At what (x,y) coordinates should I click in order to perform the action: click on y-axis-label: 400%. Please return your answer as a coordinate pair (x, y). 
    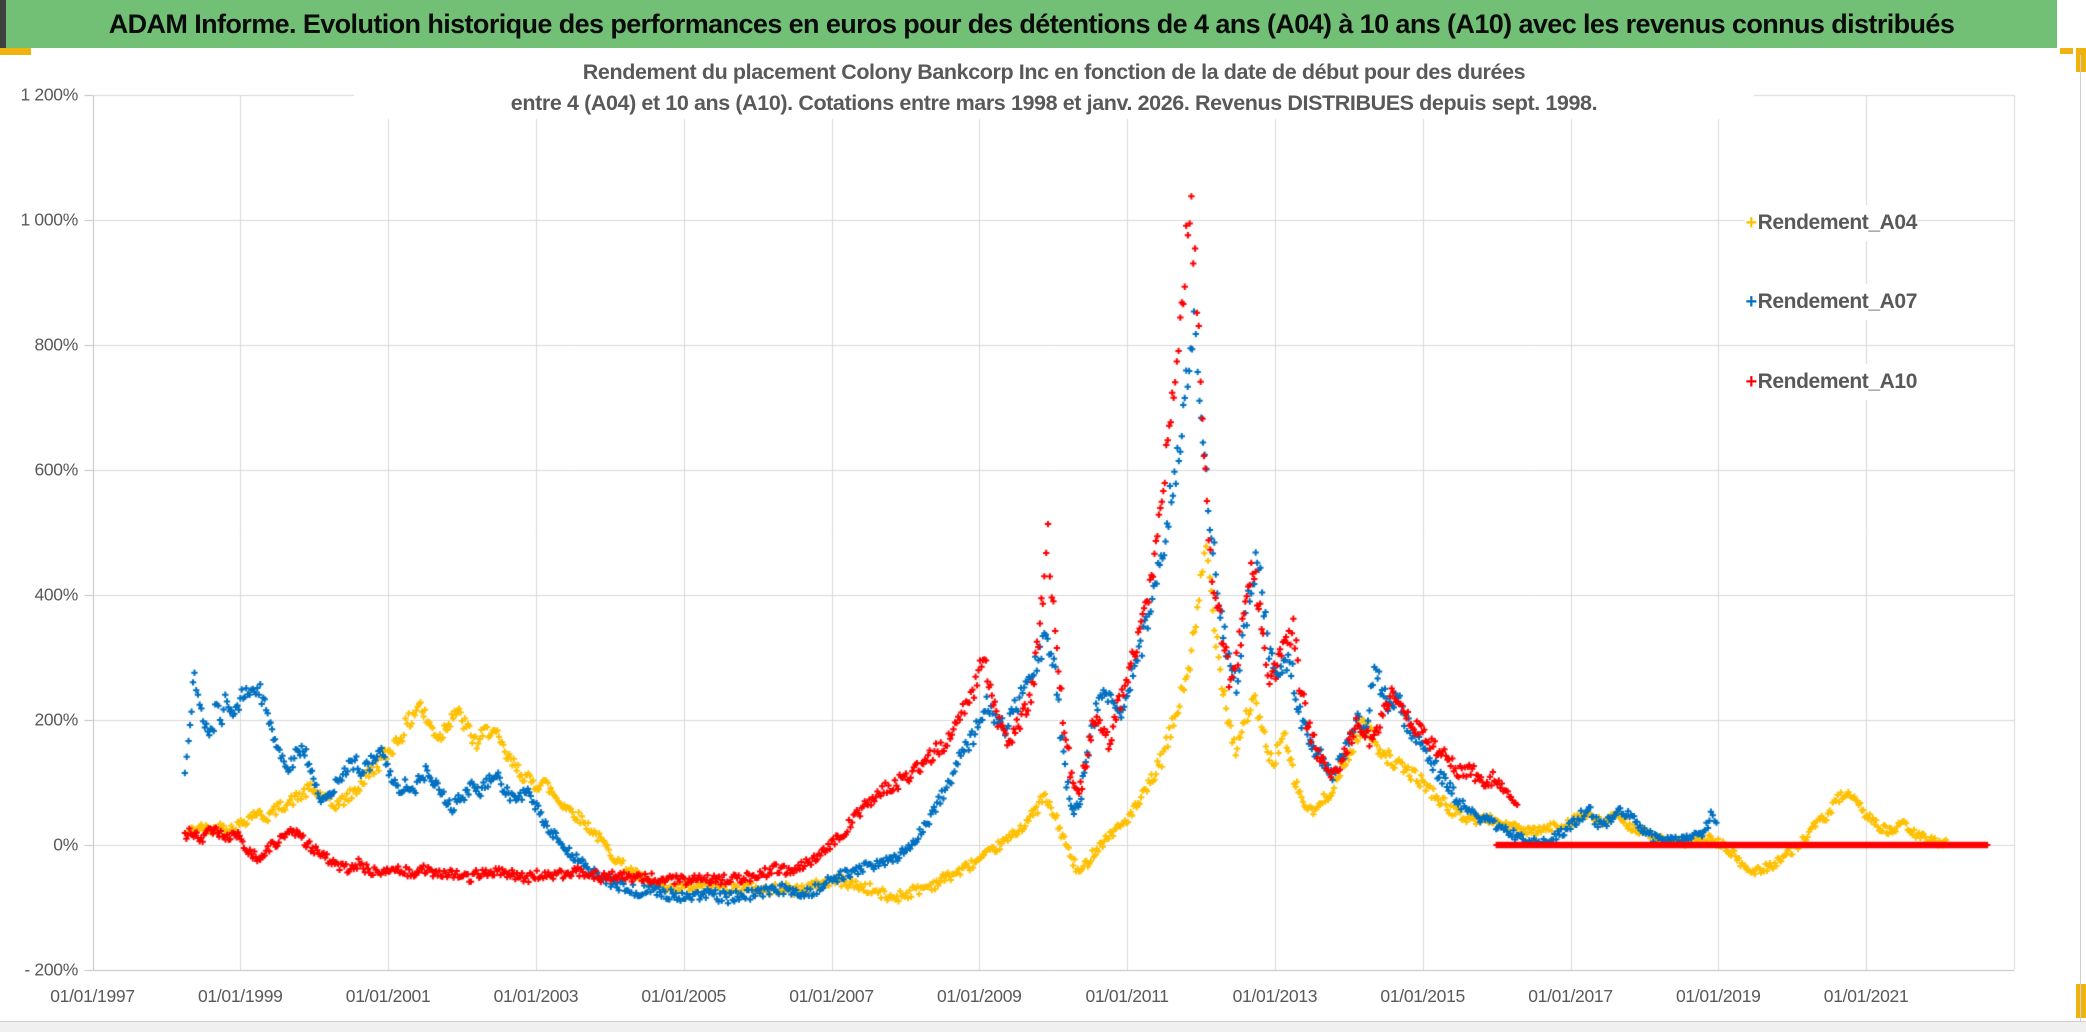
    Looking at the image, I should click on (56, 594).